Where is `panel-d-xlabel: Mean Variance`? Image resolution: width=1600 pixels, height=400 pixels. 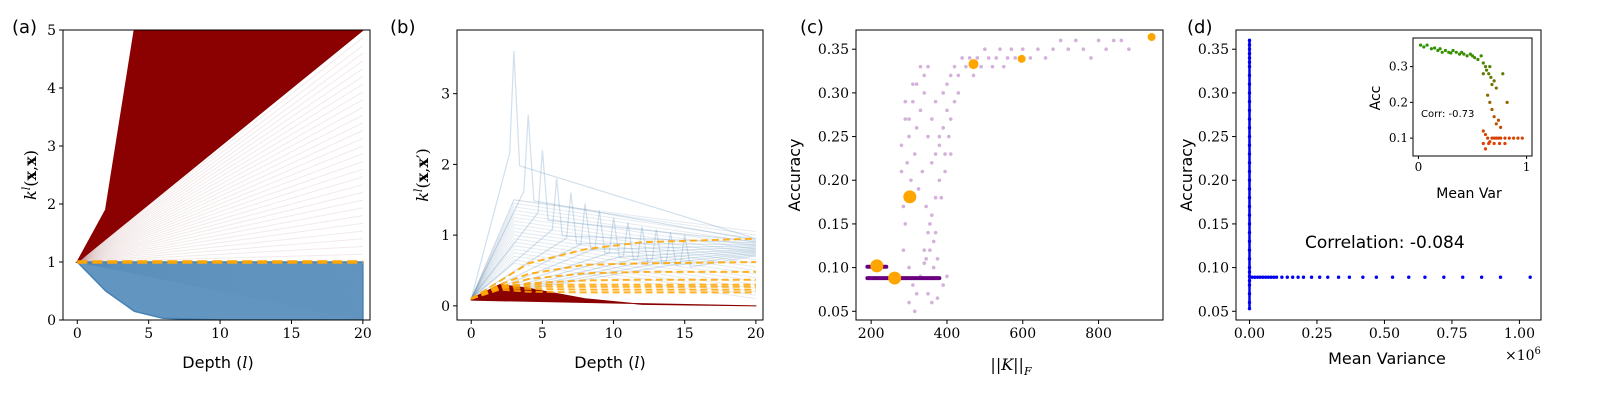
panel-d-xlabel: Mean Variance is located at coordinates (1387, 358).